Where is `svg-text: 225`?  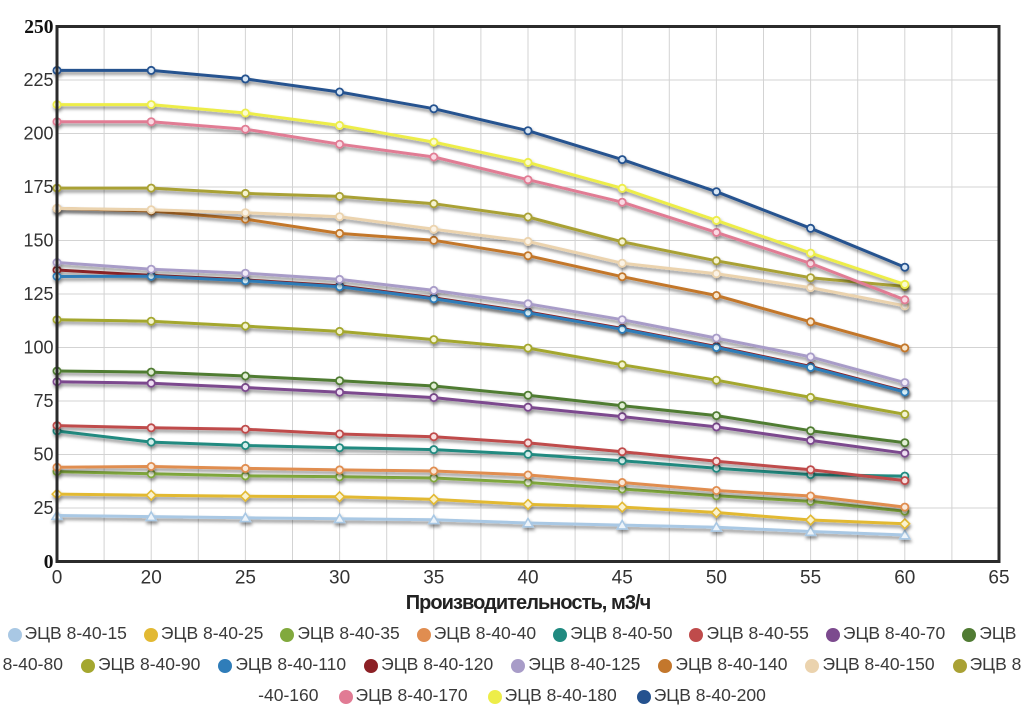 svg-text: 225 is located at coordinates (38, 80).